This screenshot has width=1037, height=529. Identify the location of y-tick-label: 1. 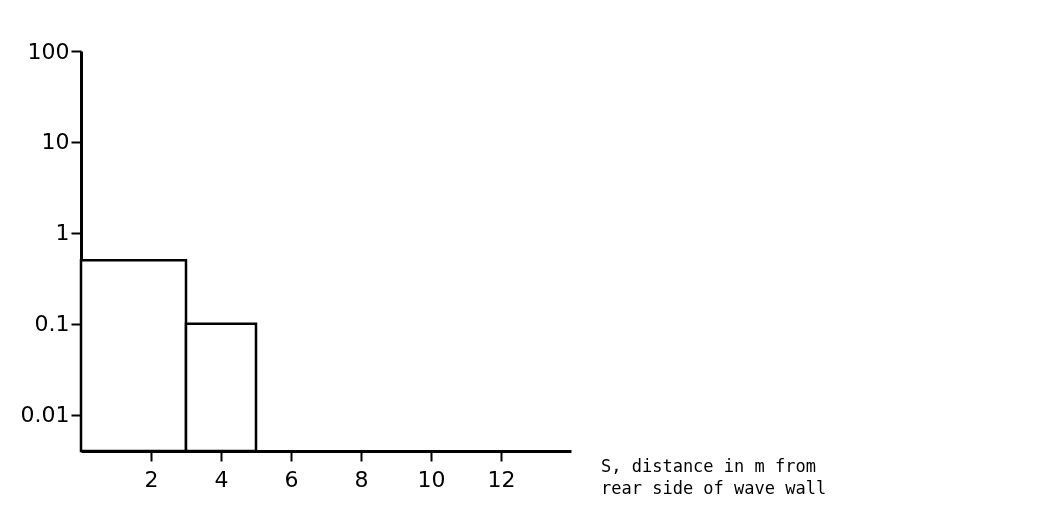
(62, 233).